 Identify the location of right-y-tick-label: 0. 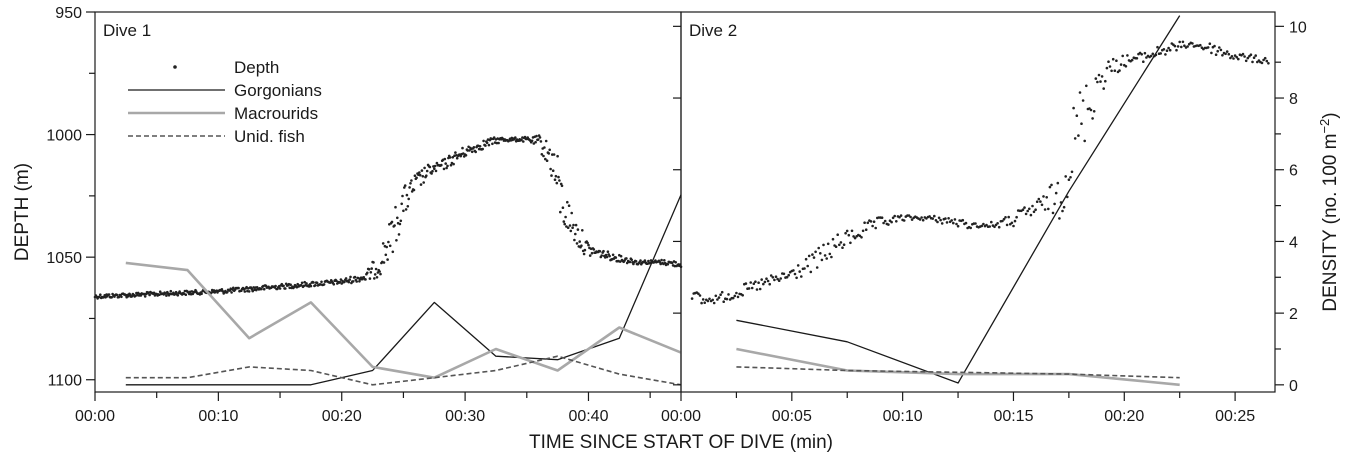
(1293, 386).